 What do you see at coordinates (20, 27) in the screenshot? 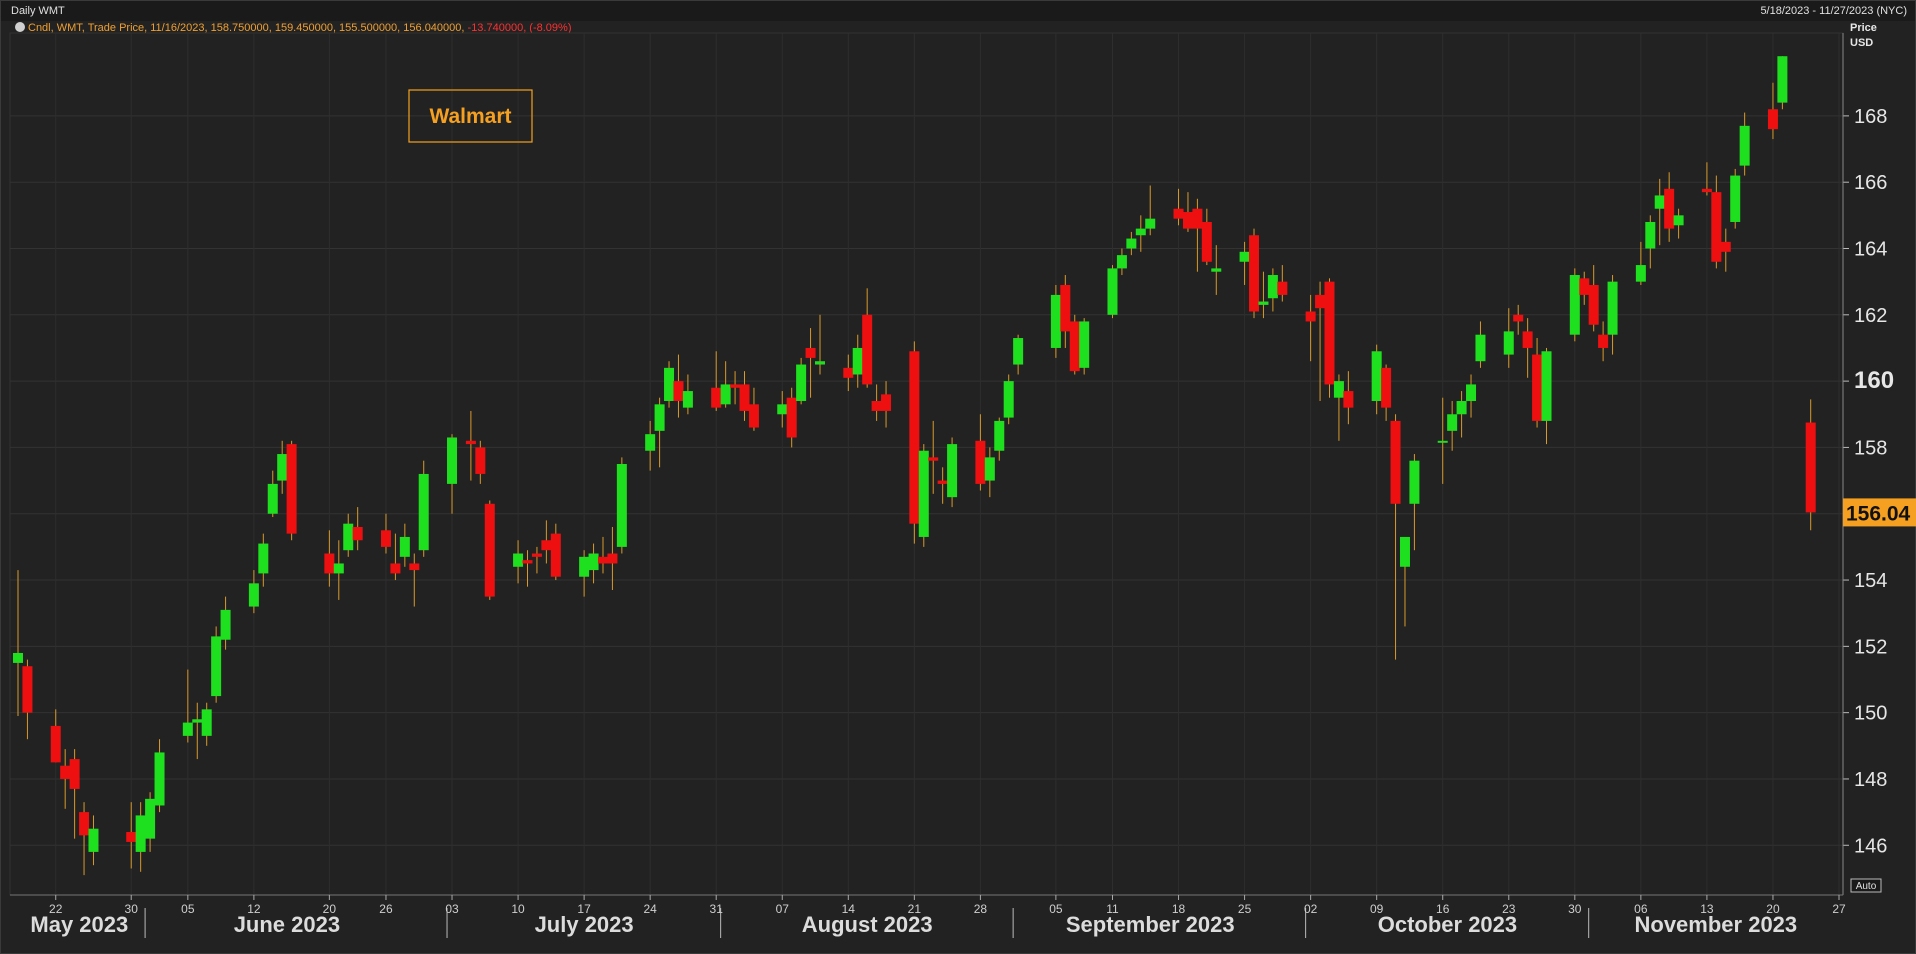
I see `series-settings-icon` at bounding box center [20, 27].